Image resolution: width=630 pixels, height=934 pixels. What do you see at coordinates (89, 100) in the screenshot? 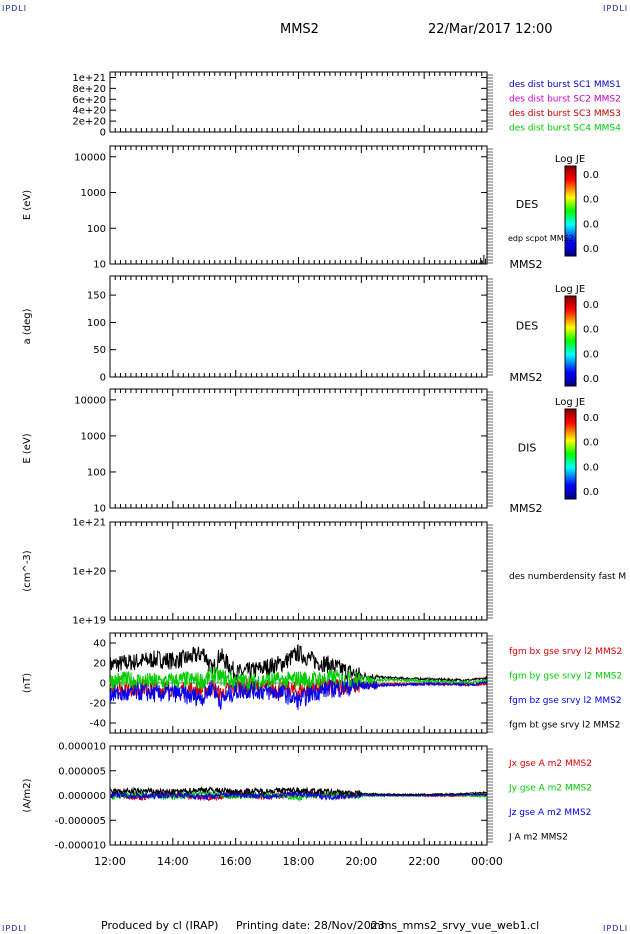
I see `y-tick-label: 6e+20` at bounding box center [89, 100].